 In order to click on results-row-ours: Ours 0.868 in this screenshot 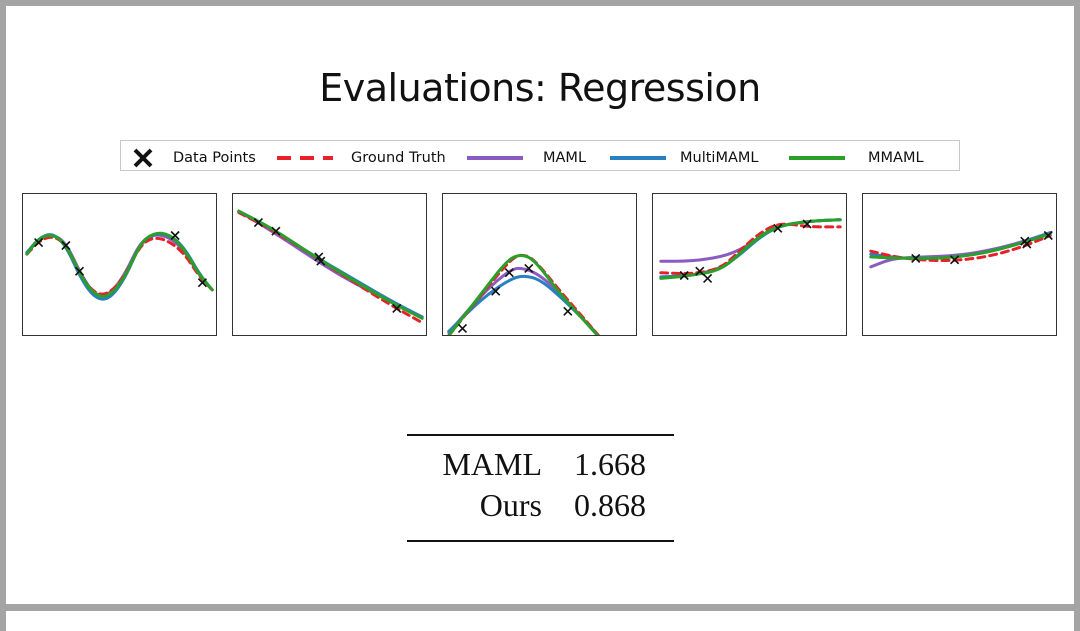, I will do `click(540, 507)`.